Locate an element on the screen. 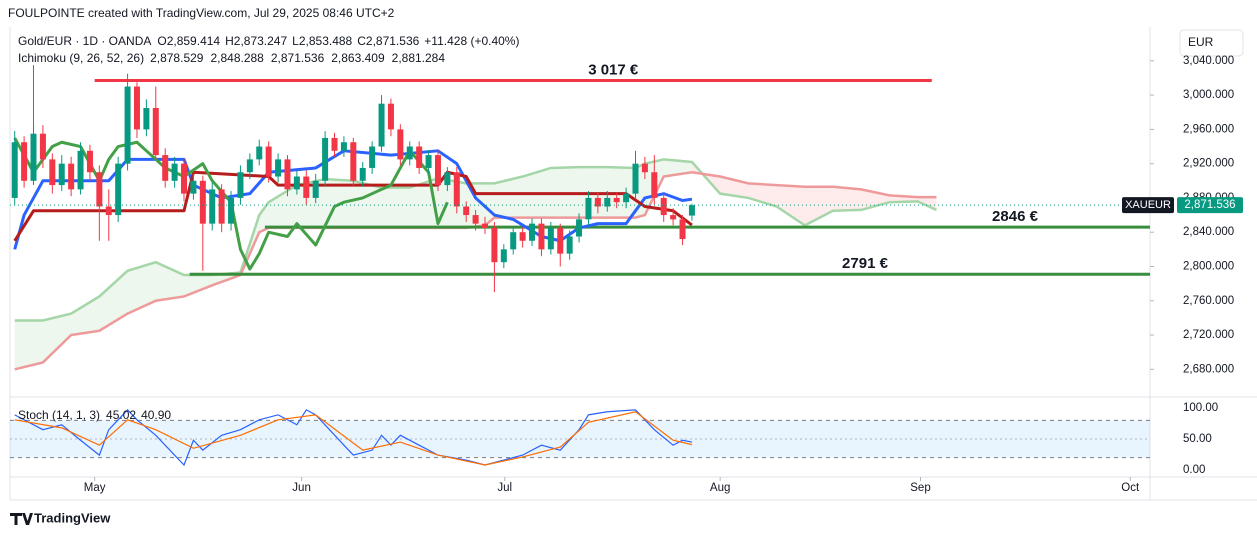  y-tick-label: 2,760.000 is located at coordinates (1208, 301).